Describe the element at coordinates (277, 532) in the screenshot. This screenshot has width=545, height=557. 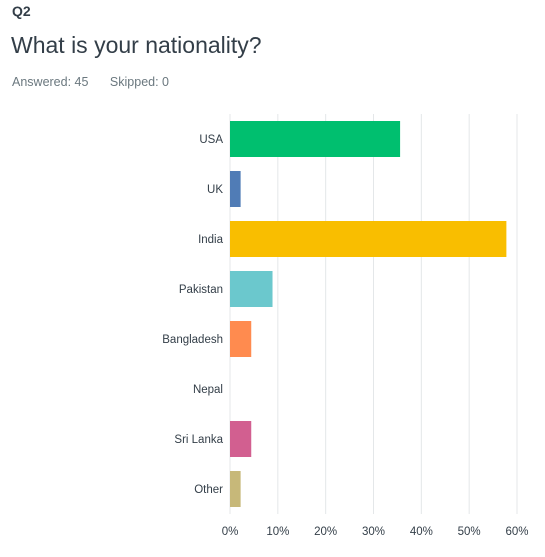
I see `x-tick-label: 10%` at that location.